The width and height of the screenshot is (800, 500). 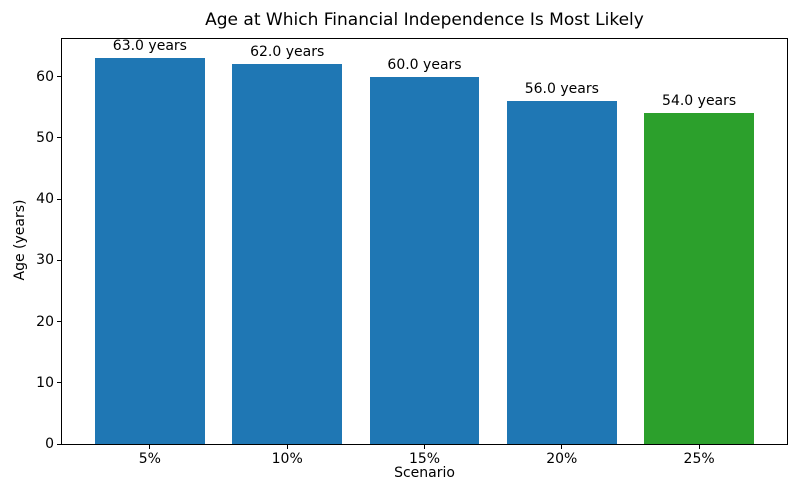 I want to click on x-tick-label: 5%, so click(x=149, y=459).